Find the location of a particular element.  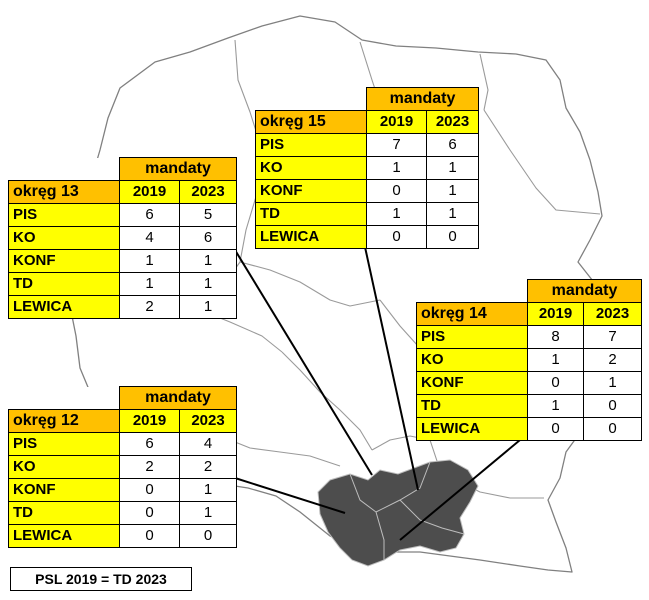

table-row: PIS 8 7 is located at coordinates (529, 337).